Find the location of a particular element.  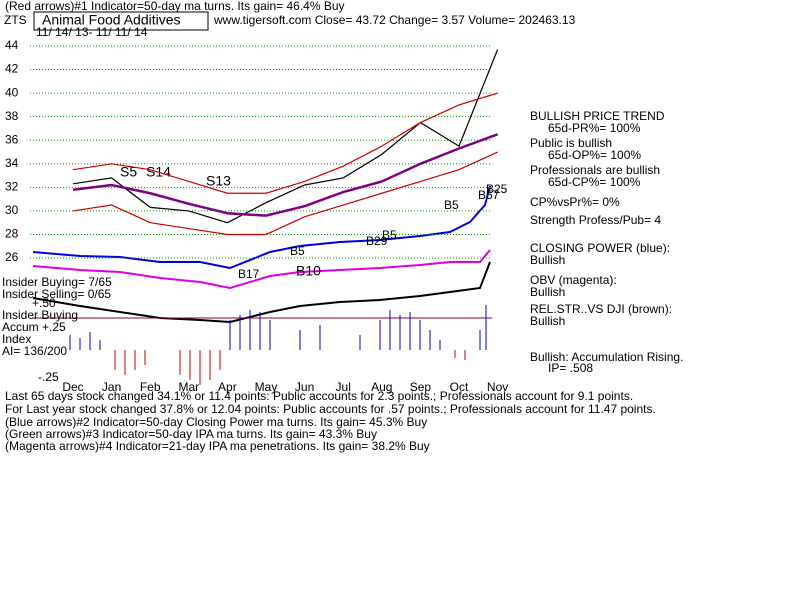

right-label: Public is bullish is located at coordinates (571, 143).